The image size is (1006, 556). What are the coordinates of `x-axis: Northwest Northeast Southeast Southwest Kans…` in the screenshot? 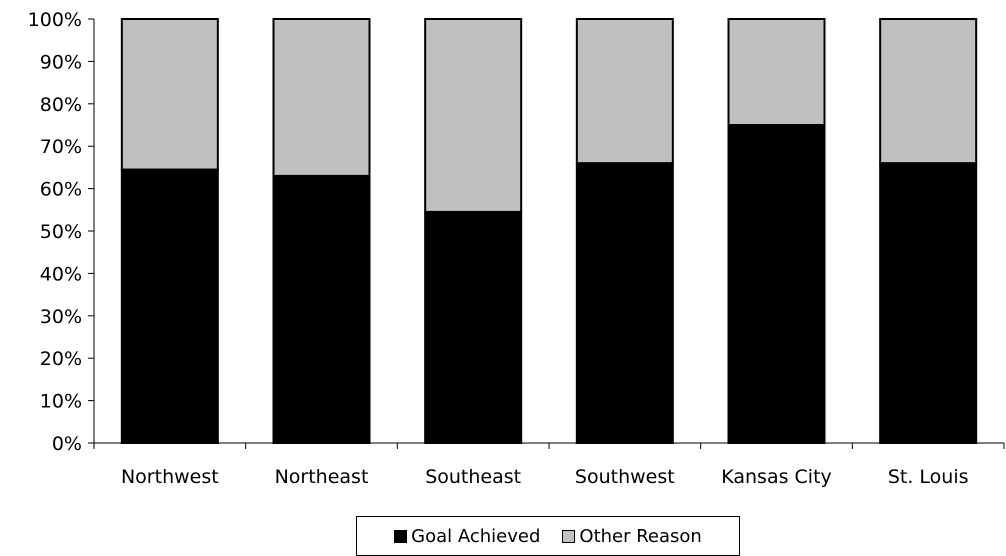 It's located at (549, 465).